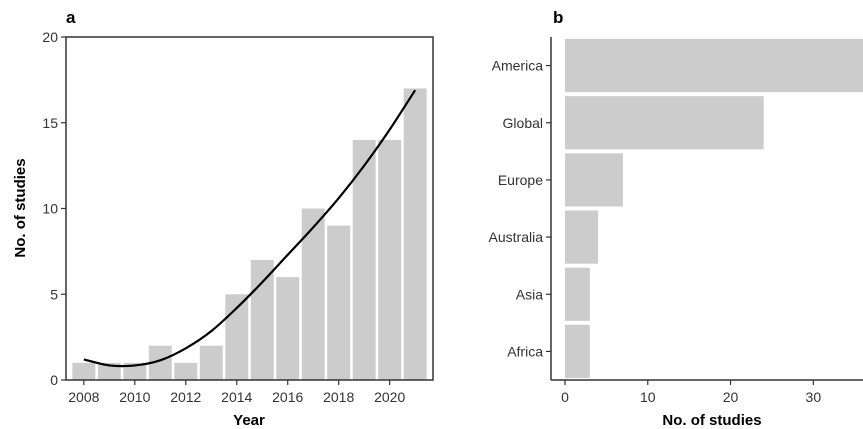  Describe the element at coordinates (50, 209) in the screenshot. I see `y-tick-label-10: 10` at that location.